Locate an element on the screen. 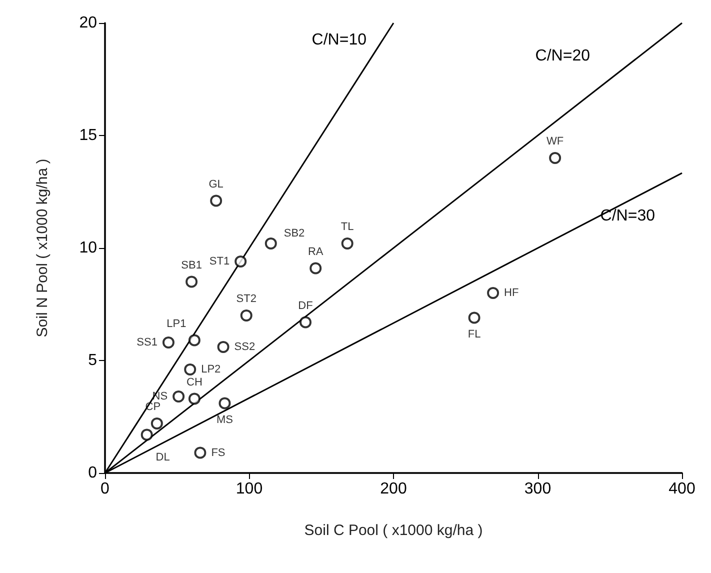 Image resolution: width=711 pixels, height=573 pixels. x-tick-label: 100 is located at coordinates (249, 489).